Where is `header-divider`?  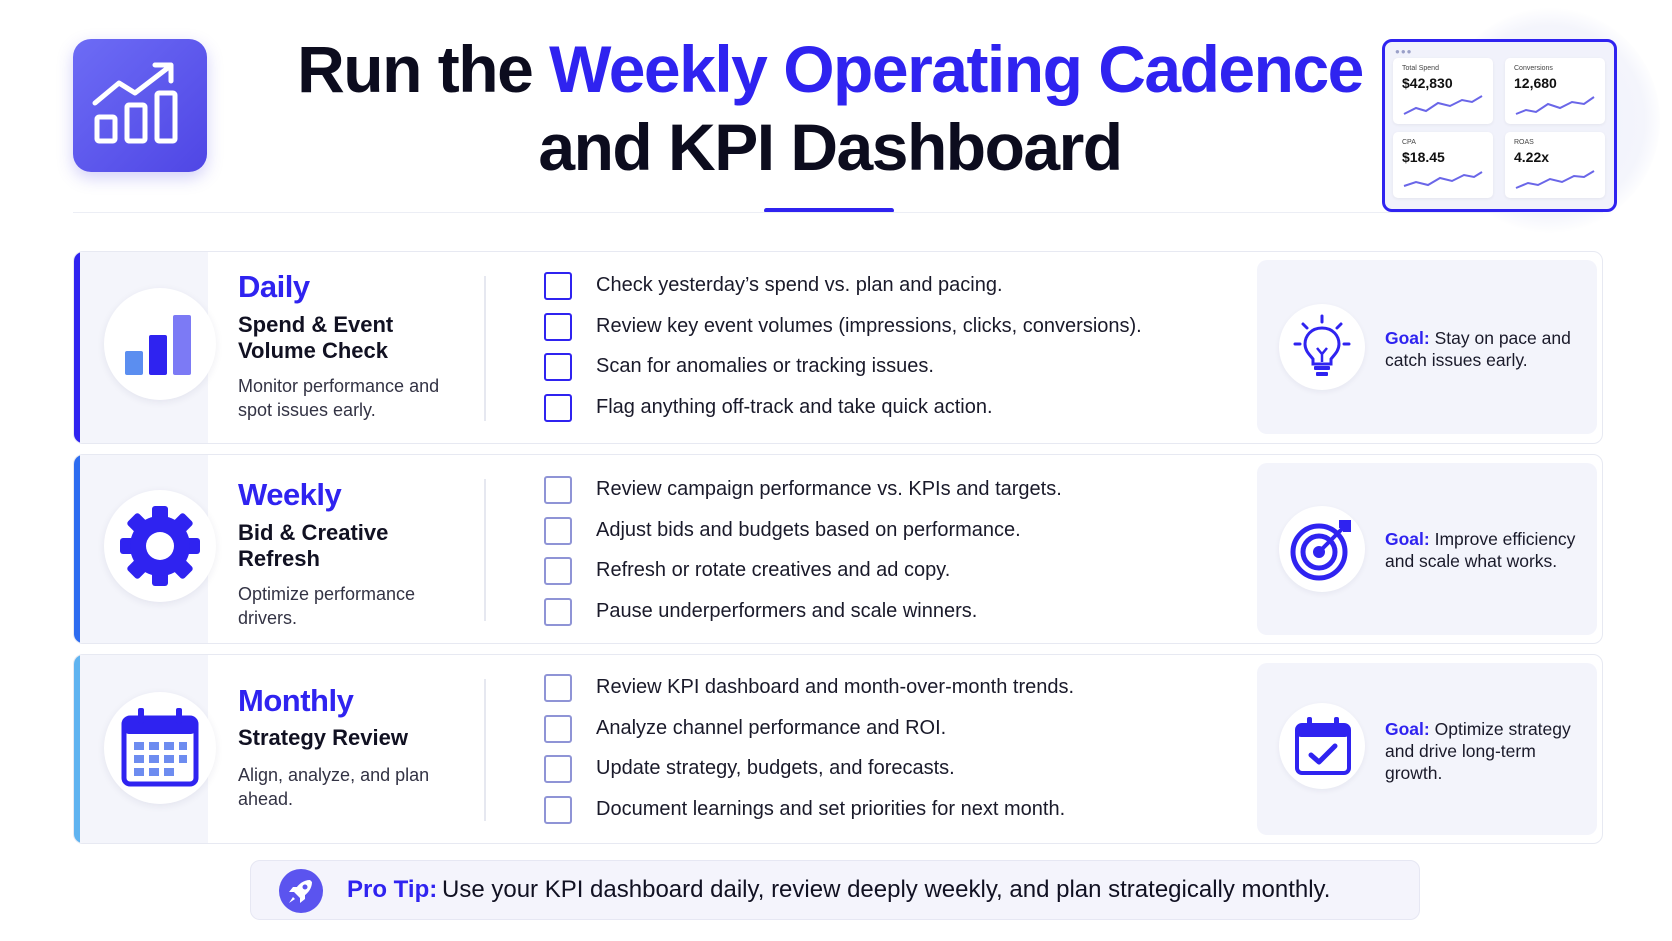 header-divider is located at coordinates (838, 212).